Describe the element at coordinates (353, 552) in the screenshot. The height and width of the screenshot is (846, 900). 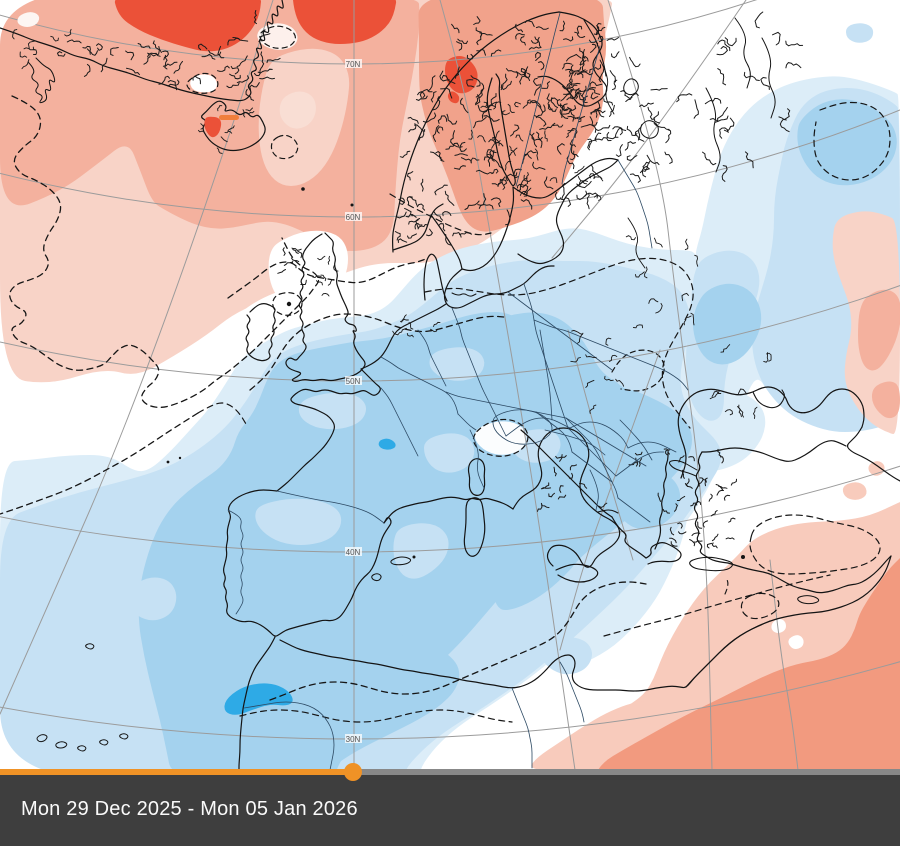
I see `svg-text: 40N` at that location.